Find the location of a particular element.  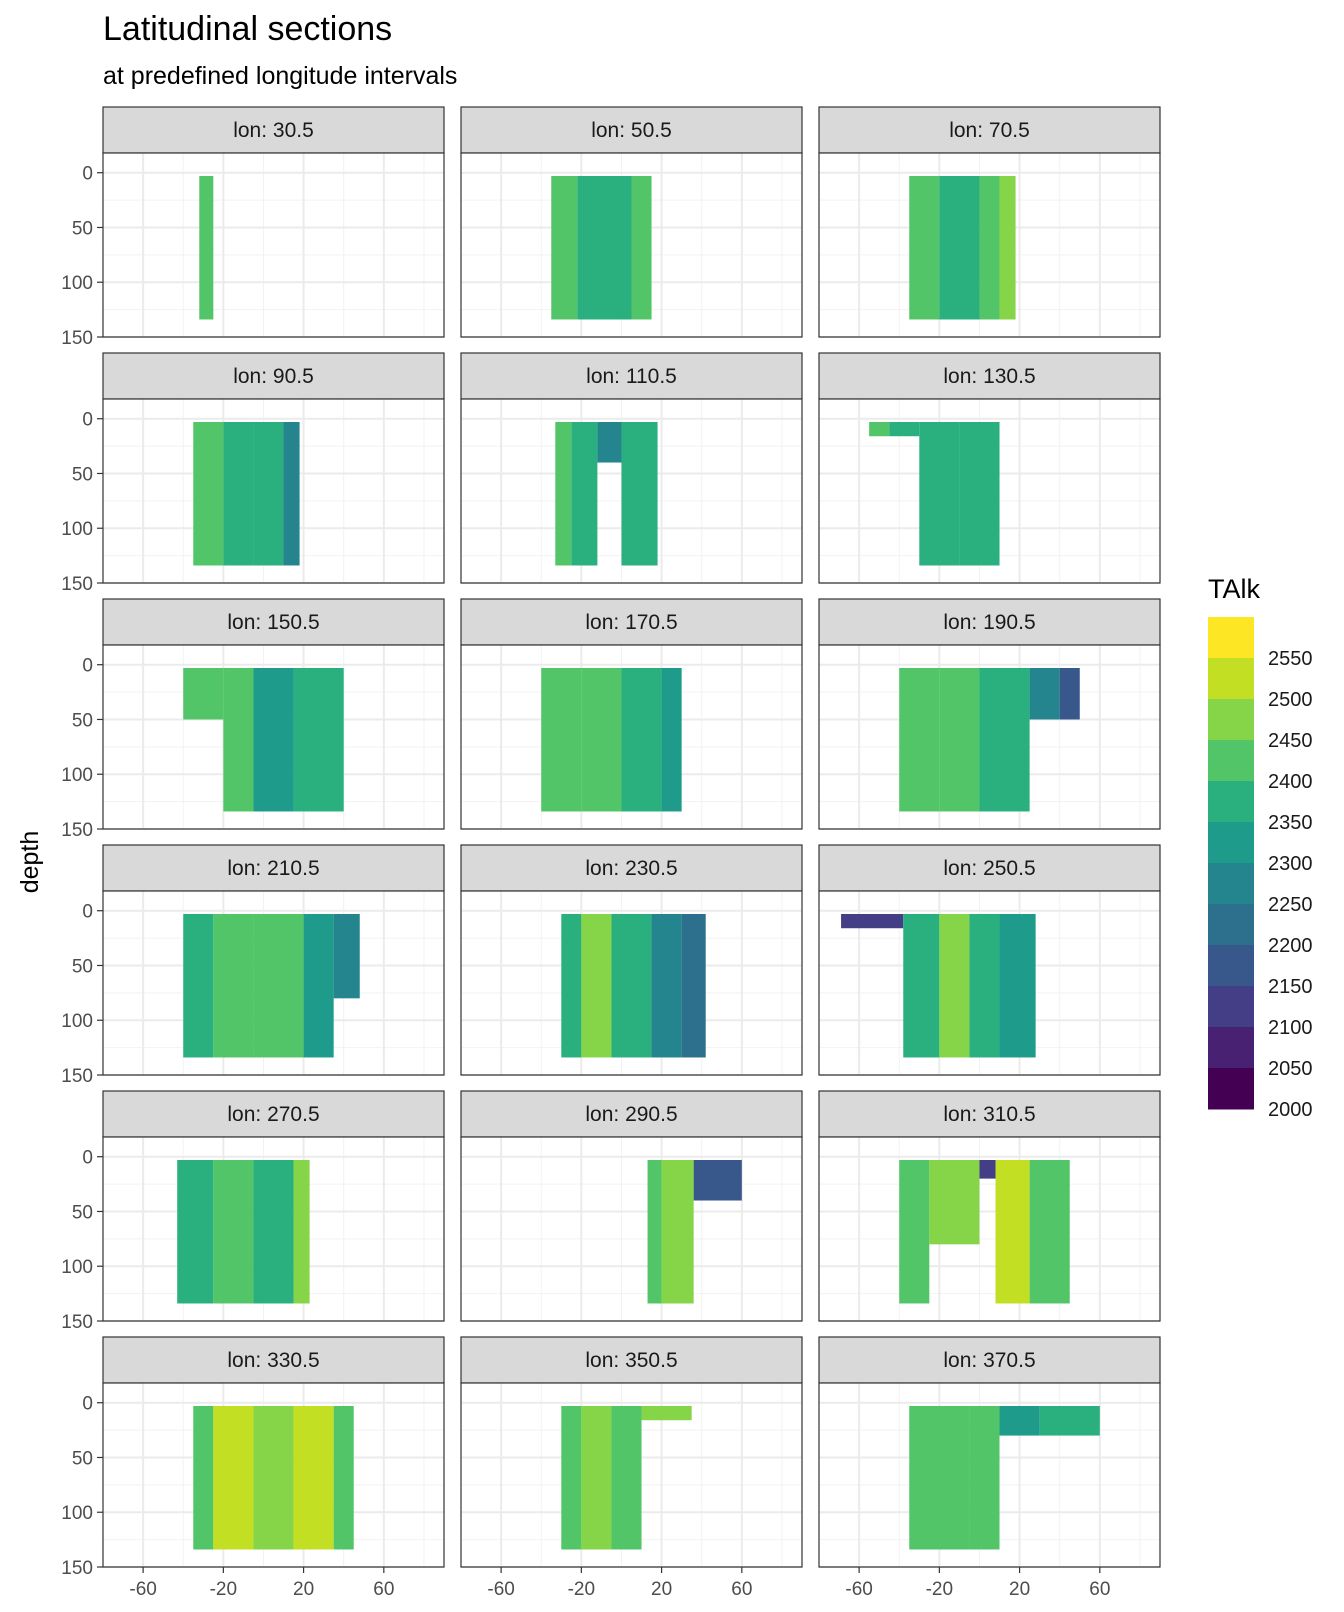

facet-panel: lon: 170.5 is located at coordinates (631, 714).